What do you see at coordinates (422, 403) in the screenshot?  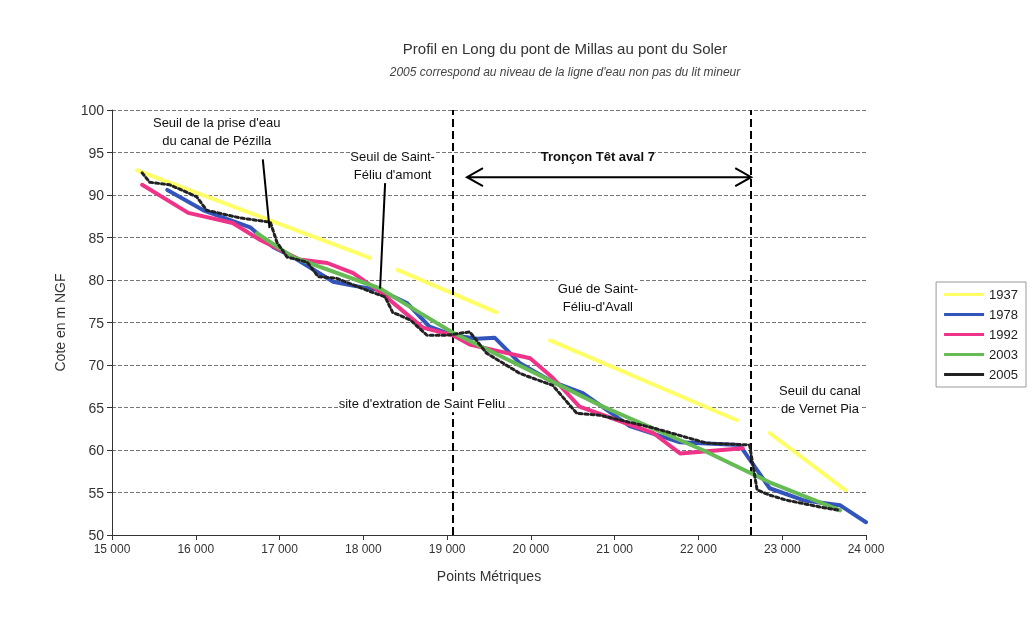 I see `annotation: site d'extration de Saint Feliu` at bounding box center [422, 403].